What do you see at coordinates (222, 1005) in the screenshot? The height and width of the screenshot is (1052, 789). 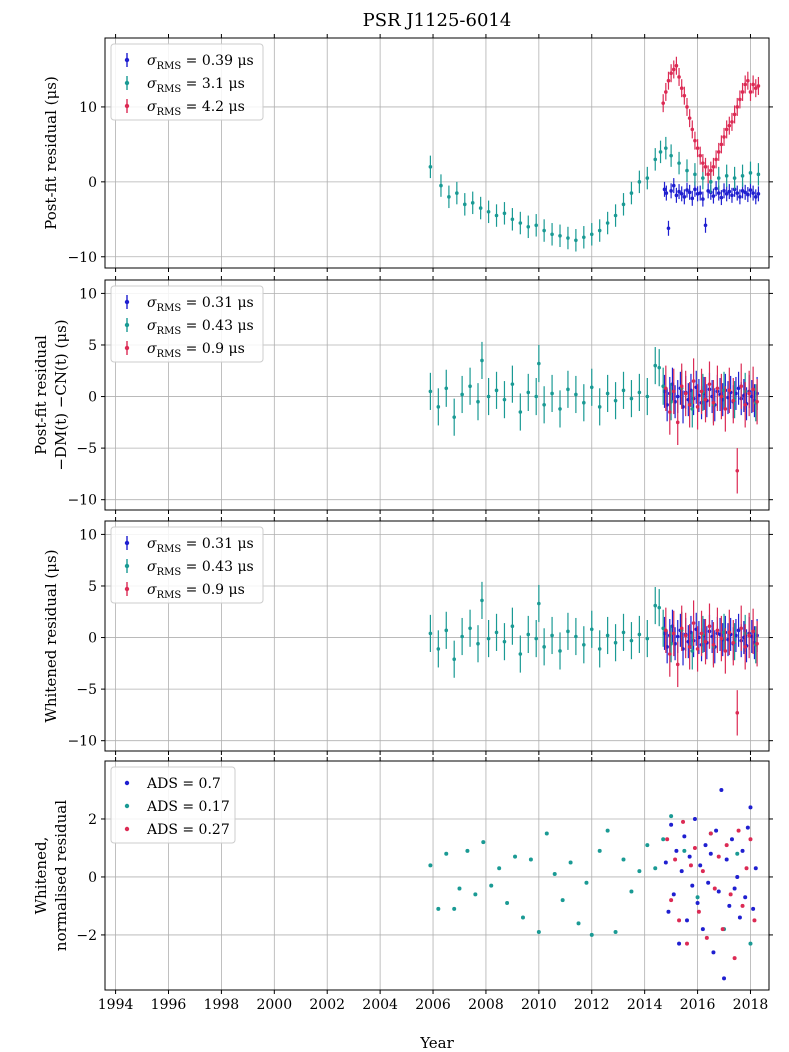 I see `x-tick-label: 1998` at bounding box center [222, 1005].